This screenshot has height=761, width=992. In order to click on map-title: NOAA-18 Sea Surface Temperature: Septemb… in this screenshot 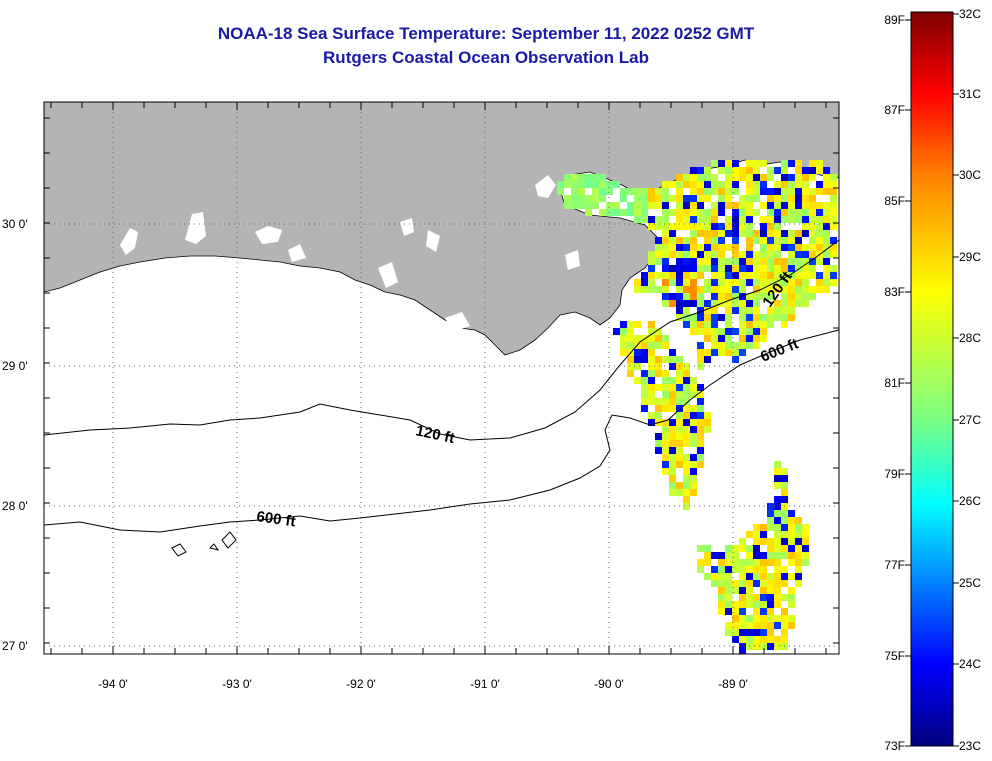, I will do `click(486, 33)`.